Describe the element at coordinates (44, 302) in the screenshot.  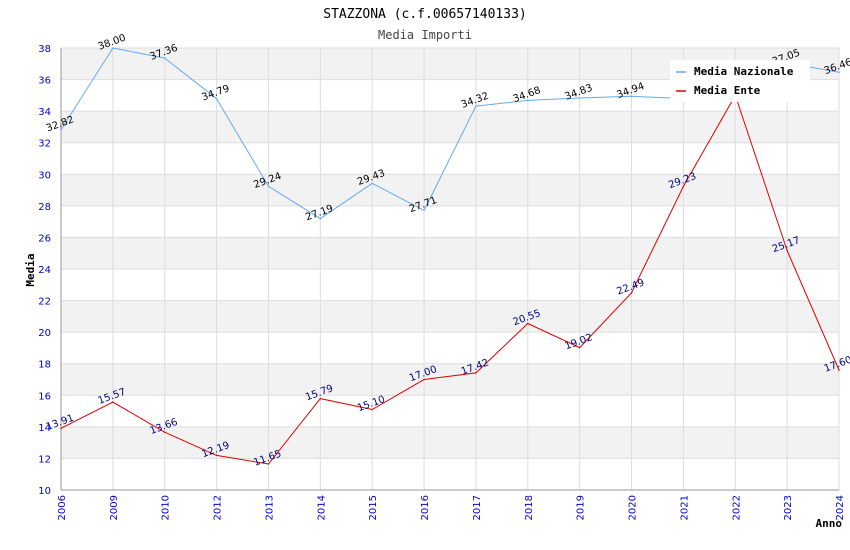
I see `y-tick-label: 22` at that location.